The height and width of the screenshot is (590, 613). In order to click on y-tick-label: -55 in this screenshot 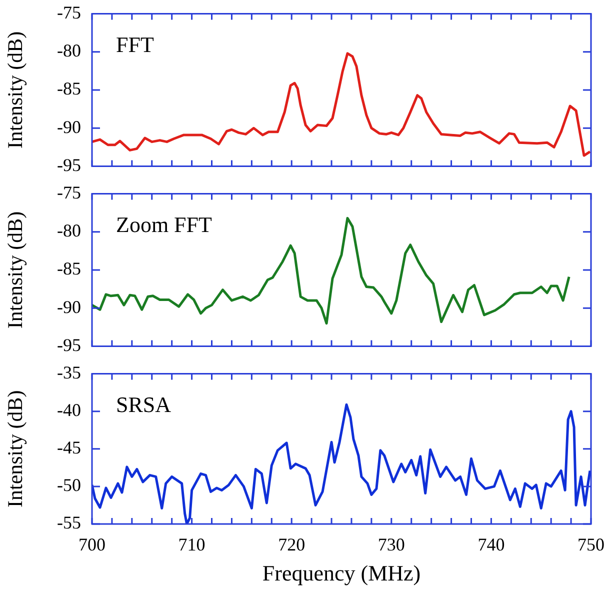, I will do `click(69, 522)`.